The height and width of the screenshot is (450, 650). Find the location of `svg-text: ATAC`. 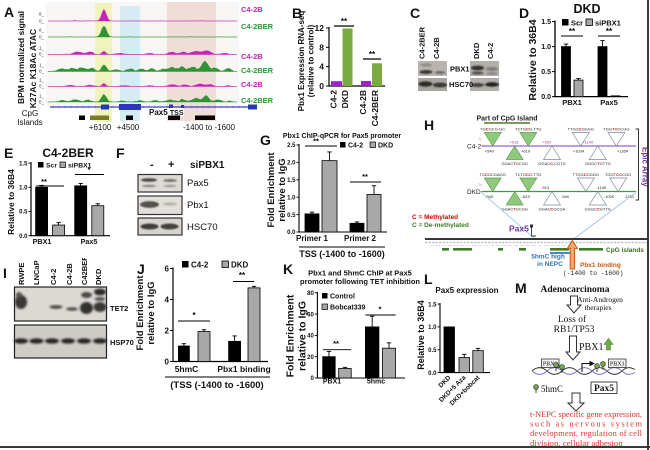

svg-text: ATAC is located at coordinates (33, 40).